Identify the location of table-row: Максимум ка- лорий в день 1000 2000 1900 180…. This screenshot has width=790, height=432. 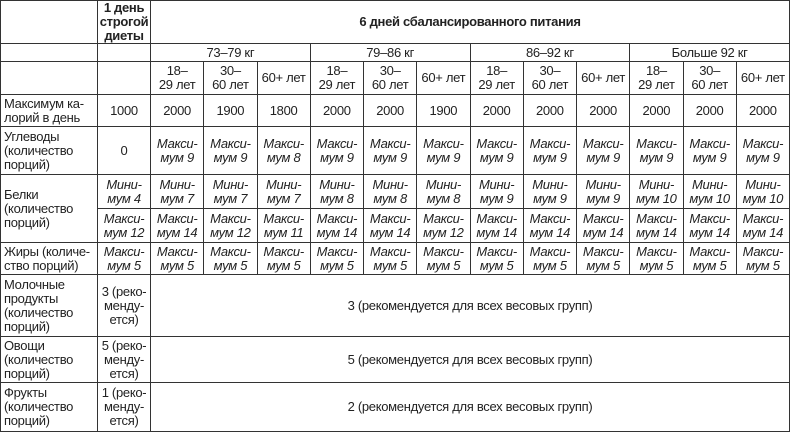
(395, 110).